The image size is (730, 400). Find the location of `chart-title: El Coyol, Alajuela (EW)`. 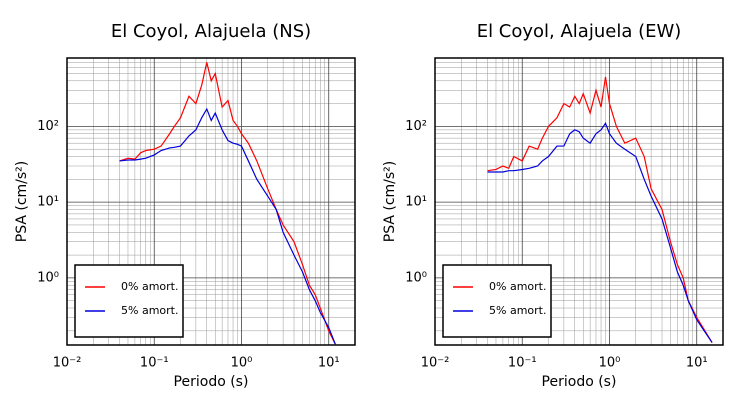

chart-title: El Coyol, Alajuela (EW) is located at coordinates (579, 31).